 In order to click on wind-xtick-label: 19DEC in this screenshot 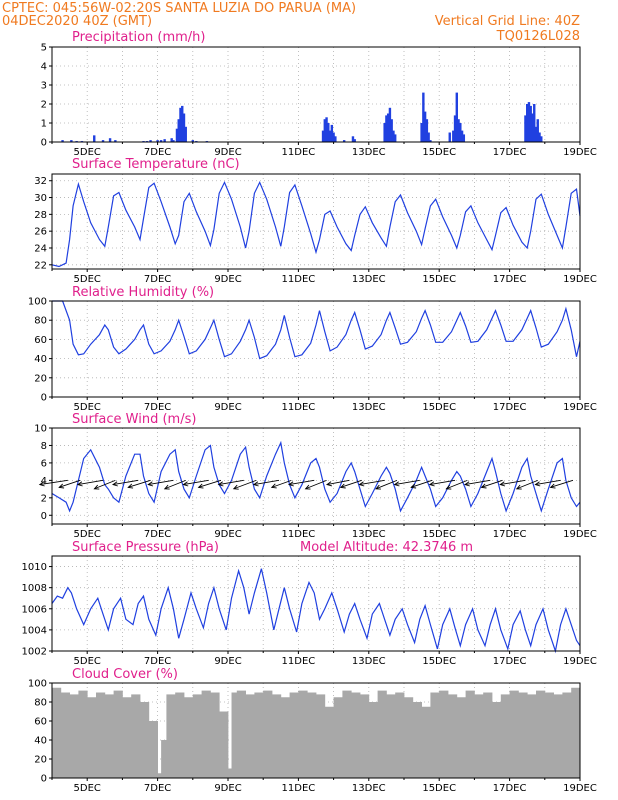, I will do `click(580, 534)`.